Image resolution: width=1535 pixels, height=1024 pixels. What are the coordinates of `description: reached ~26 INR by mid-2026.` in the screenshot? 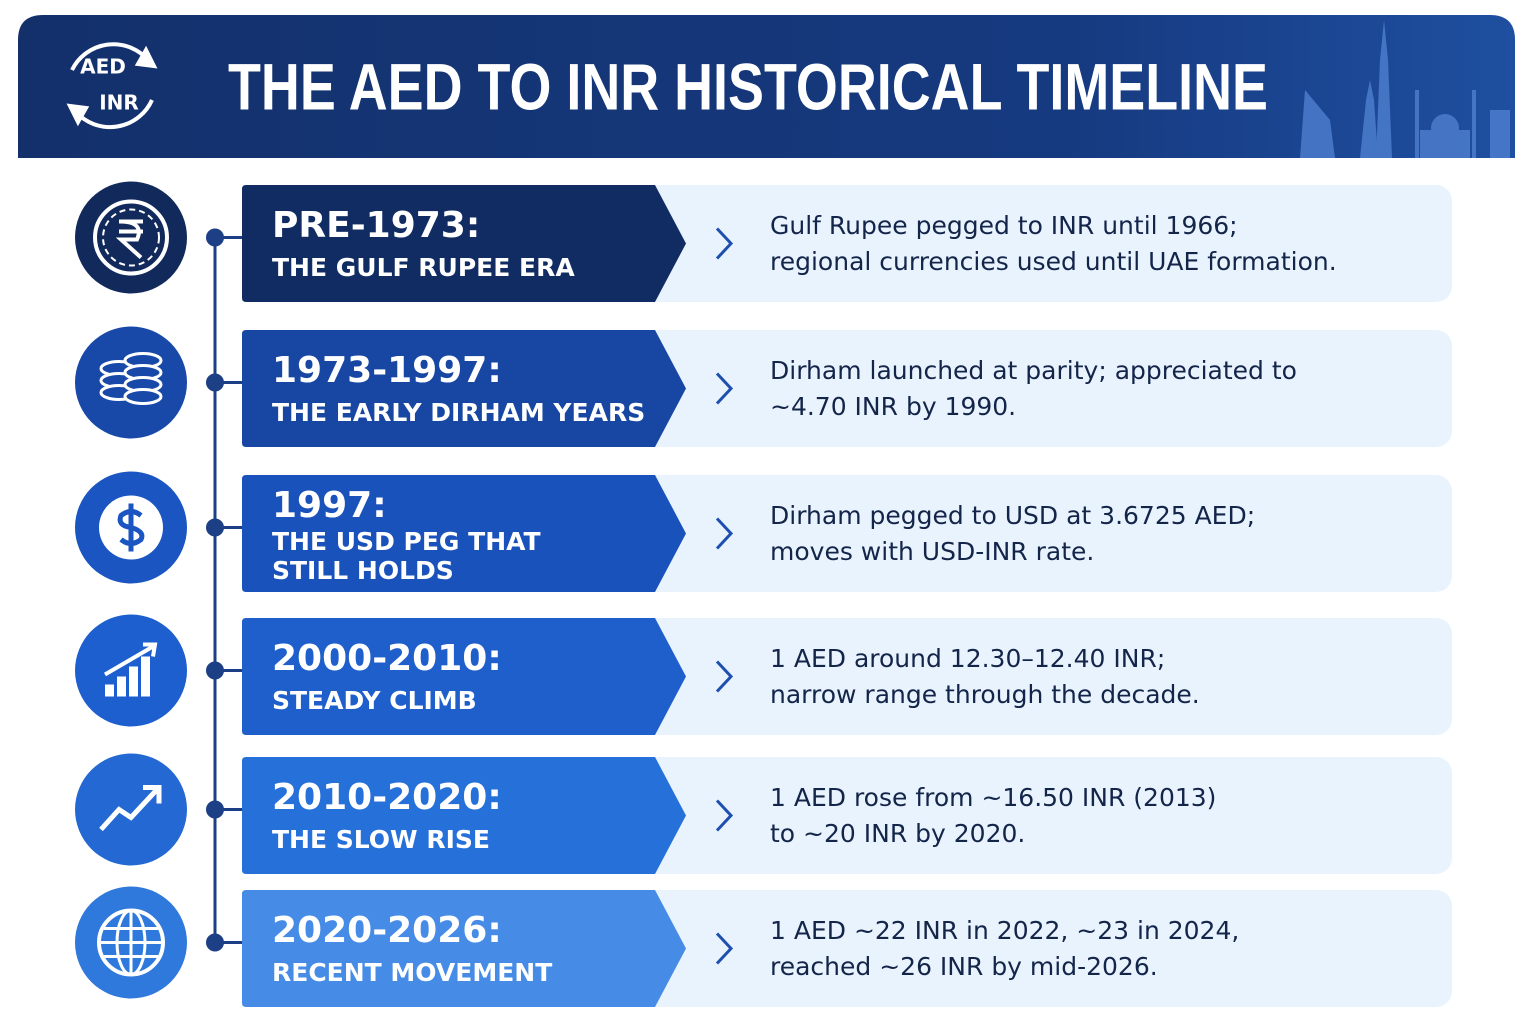 It's located at (964, 966).